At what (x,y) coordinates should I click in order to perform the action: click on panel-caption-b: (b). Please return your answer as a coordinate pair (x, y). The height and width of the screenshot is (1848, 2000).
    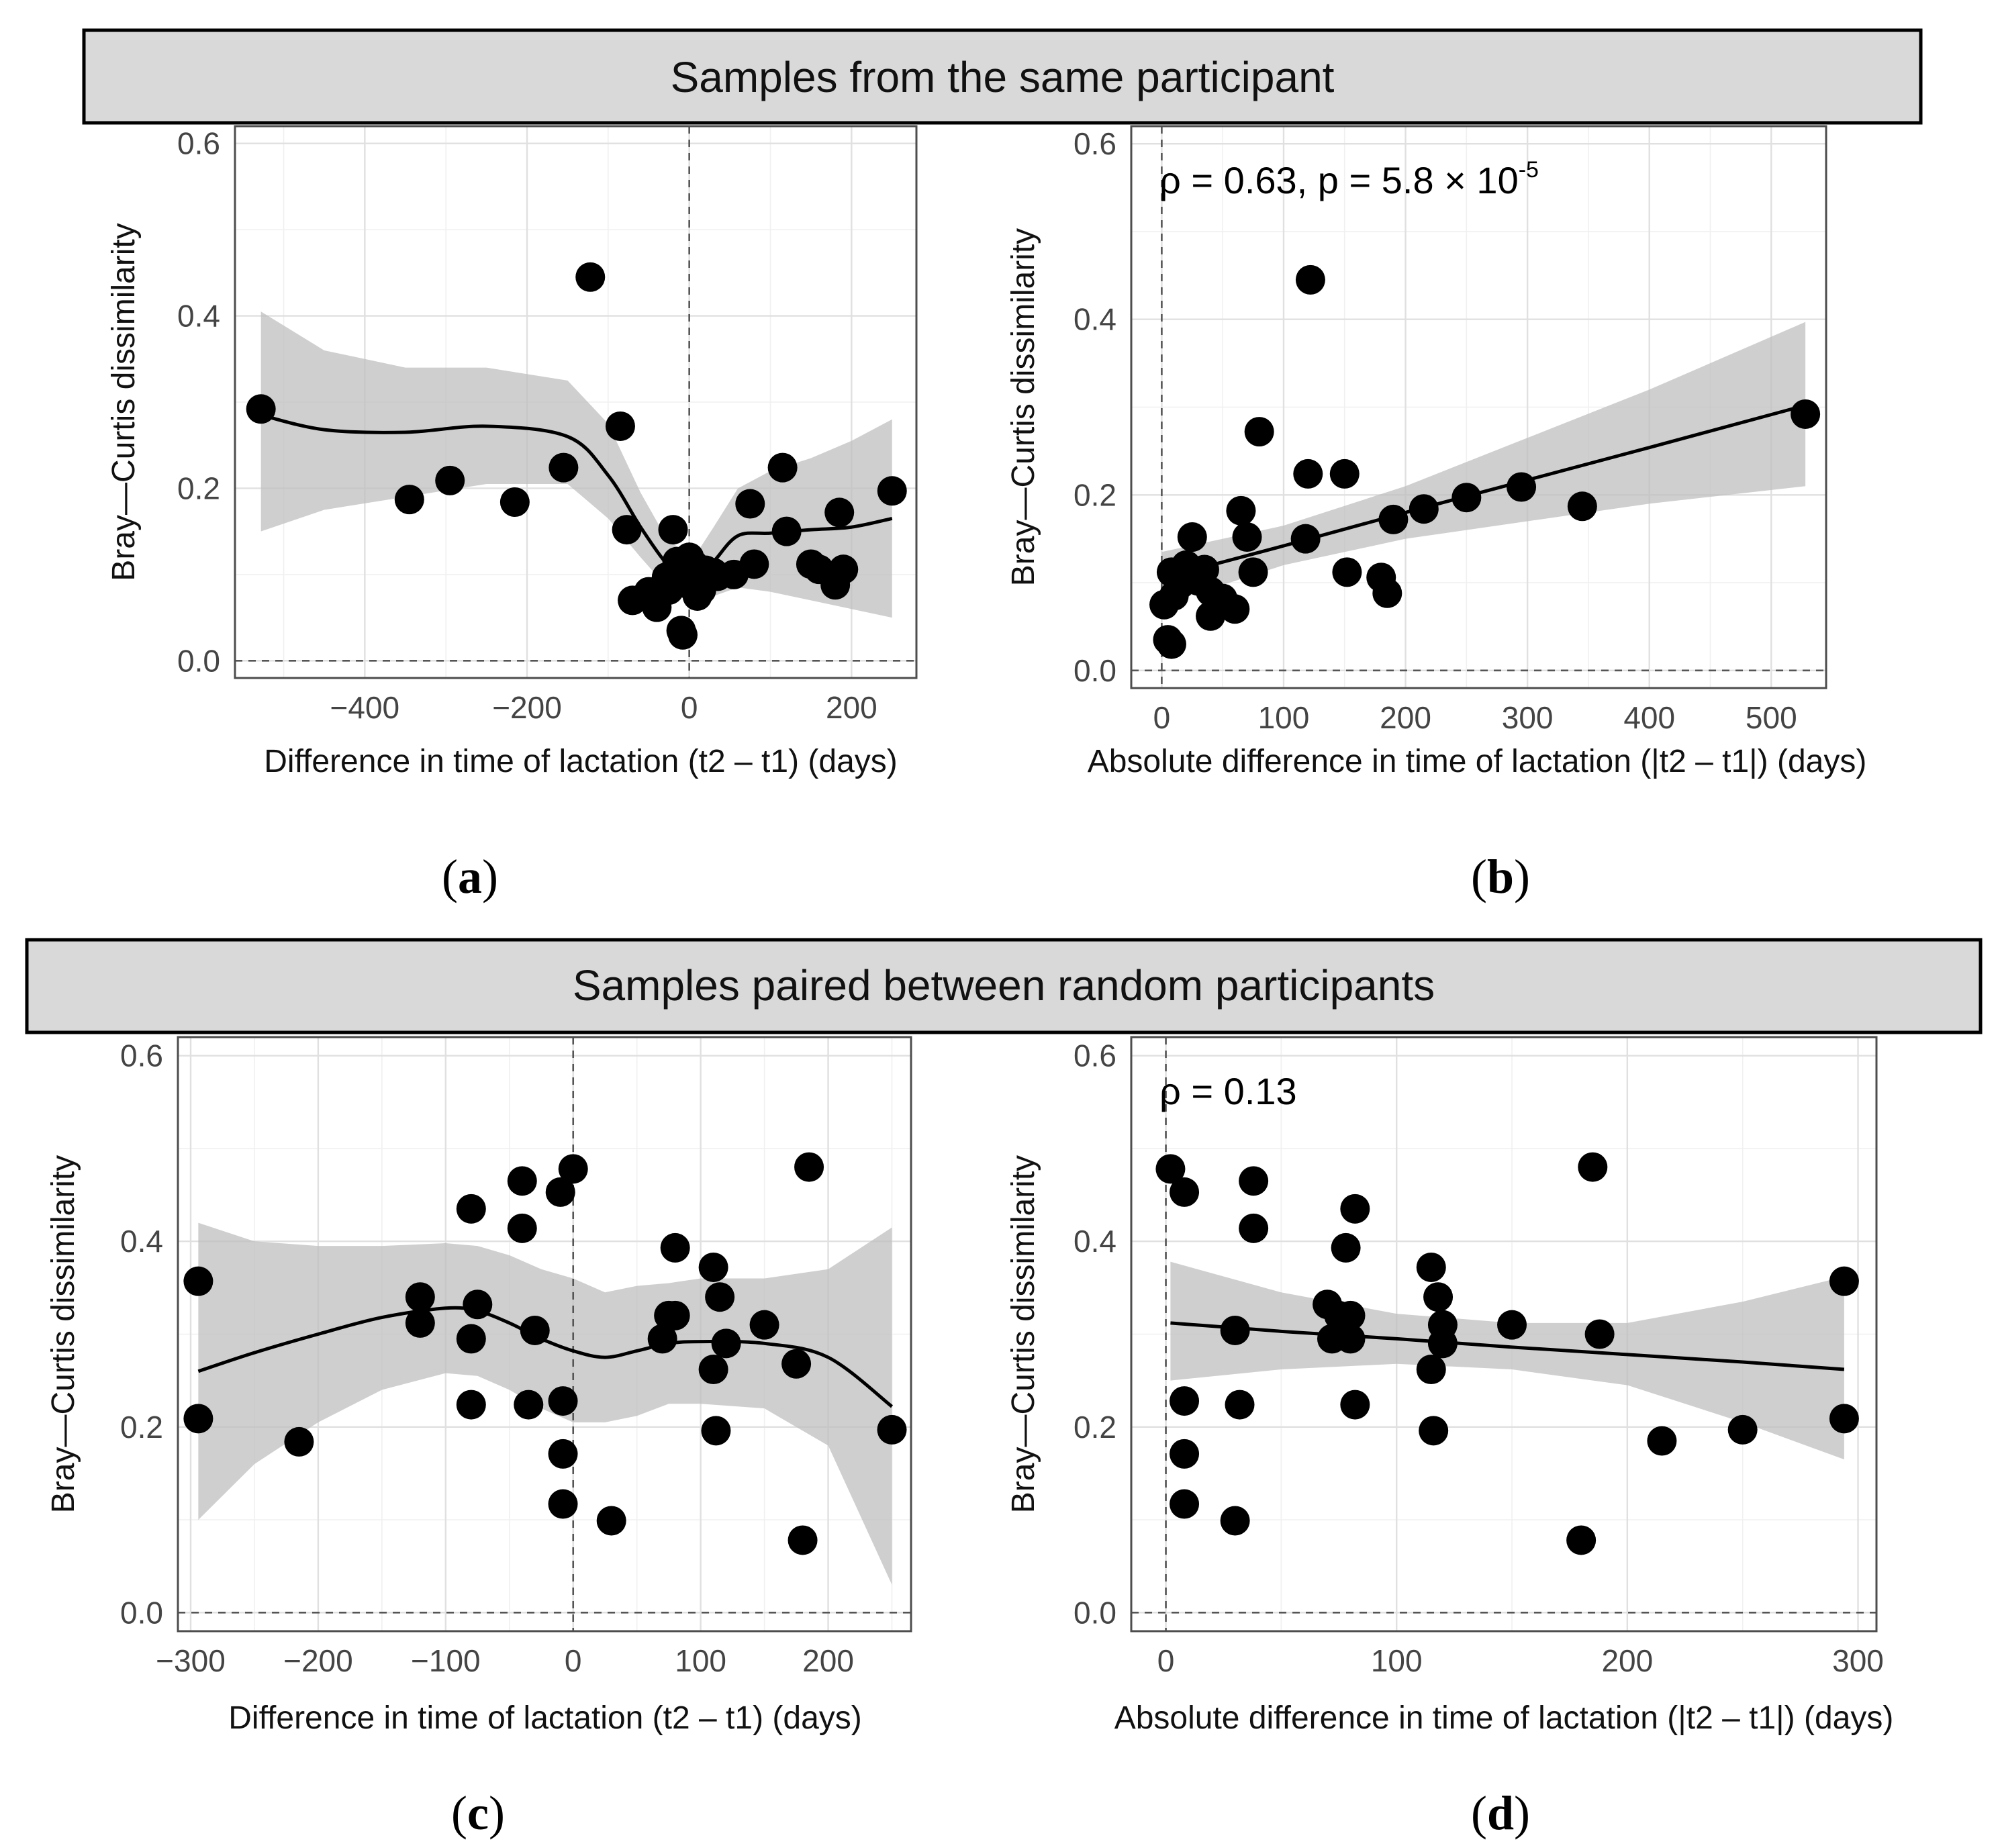
    Looking at the image, I should click on (1501, 877).